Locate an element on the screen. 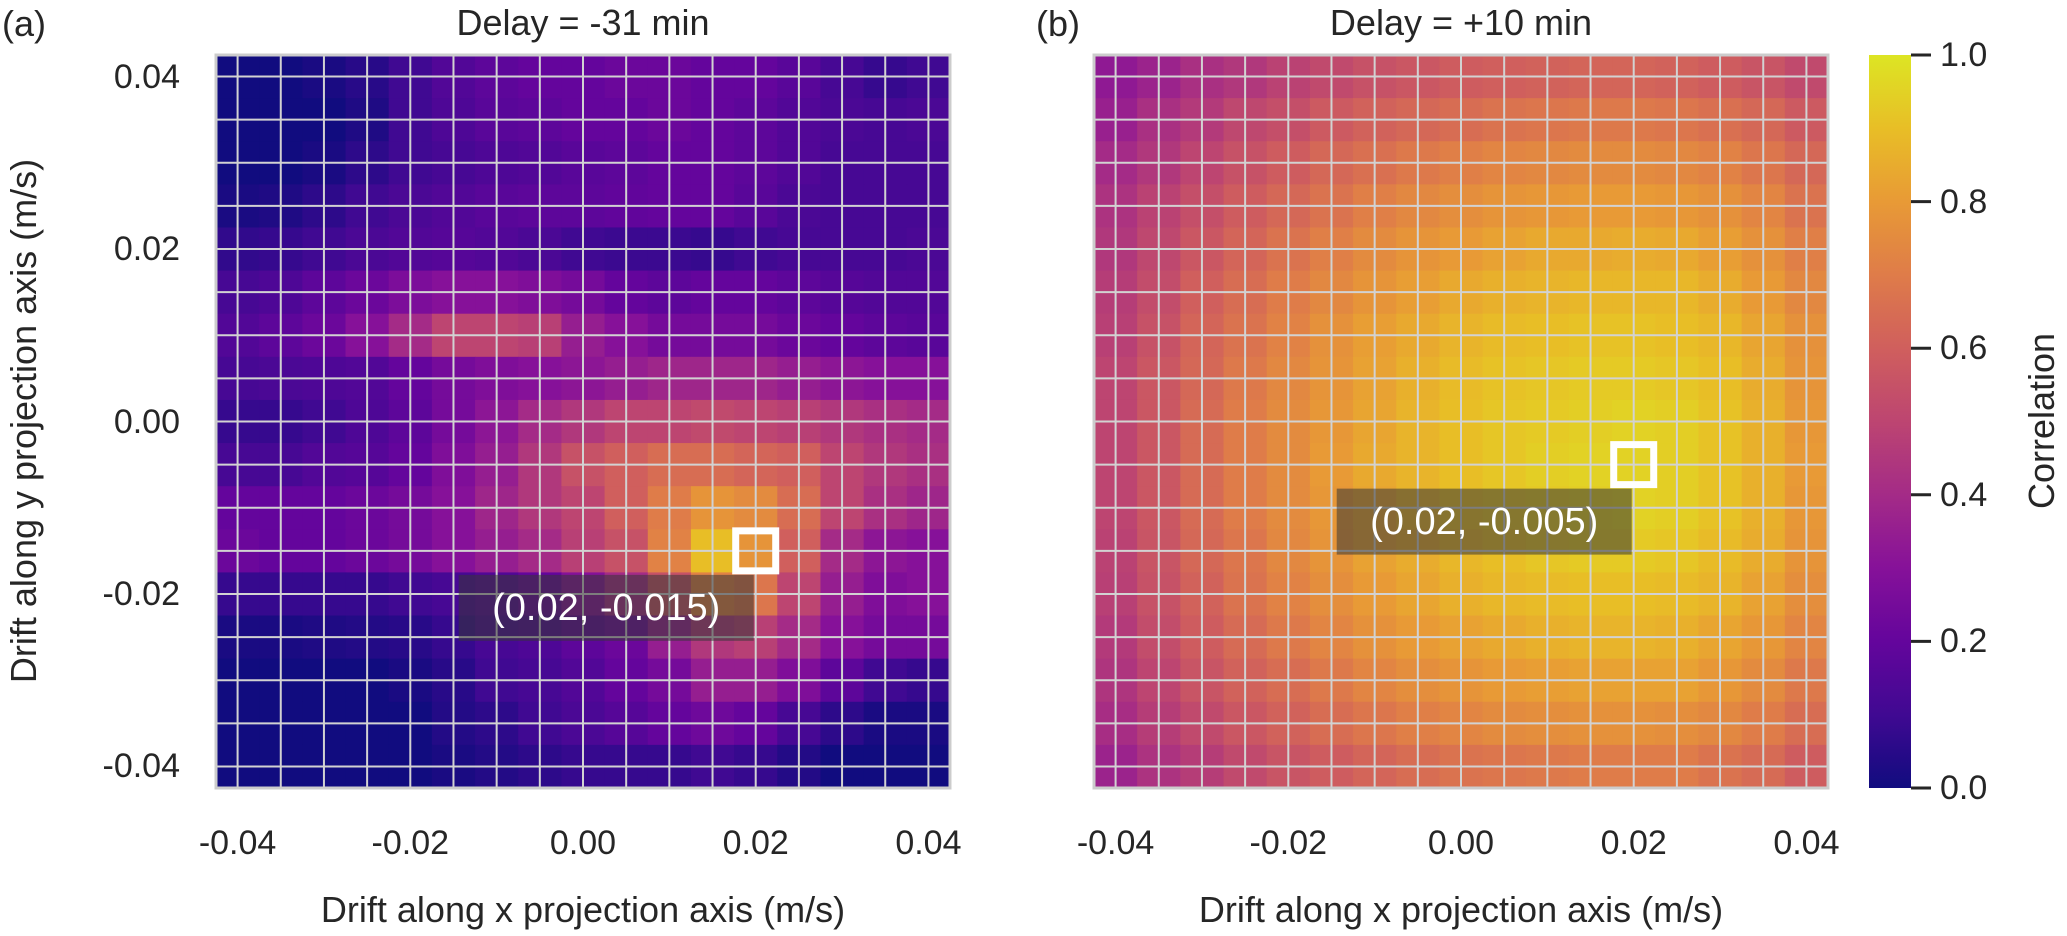 Image resolution: width=2067 pixels, height=936 pixels. y-axis-label-a: Drift along y projection axis (m/s) is located at coordinates (23, 421).